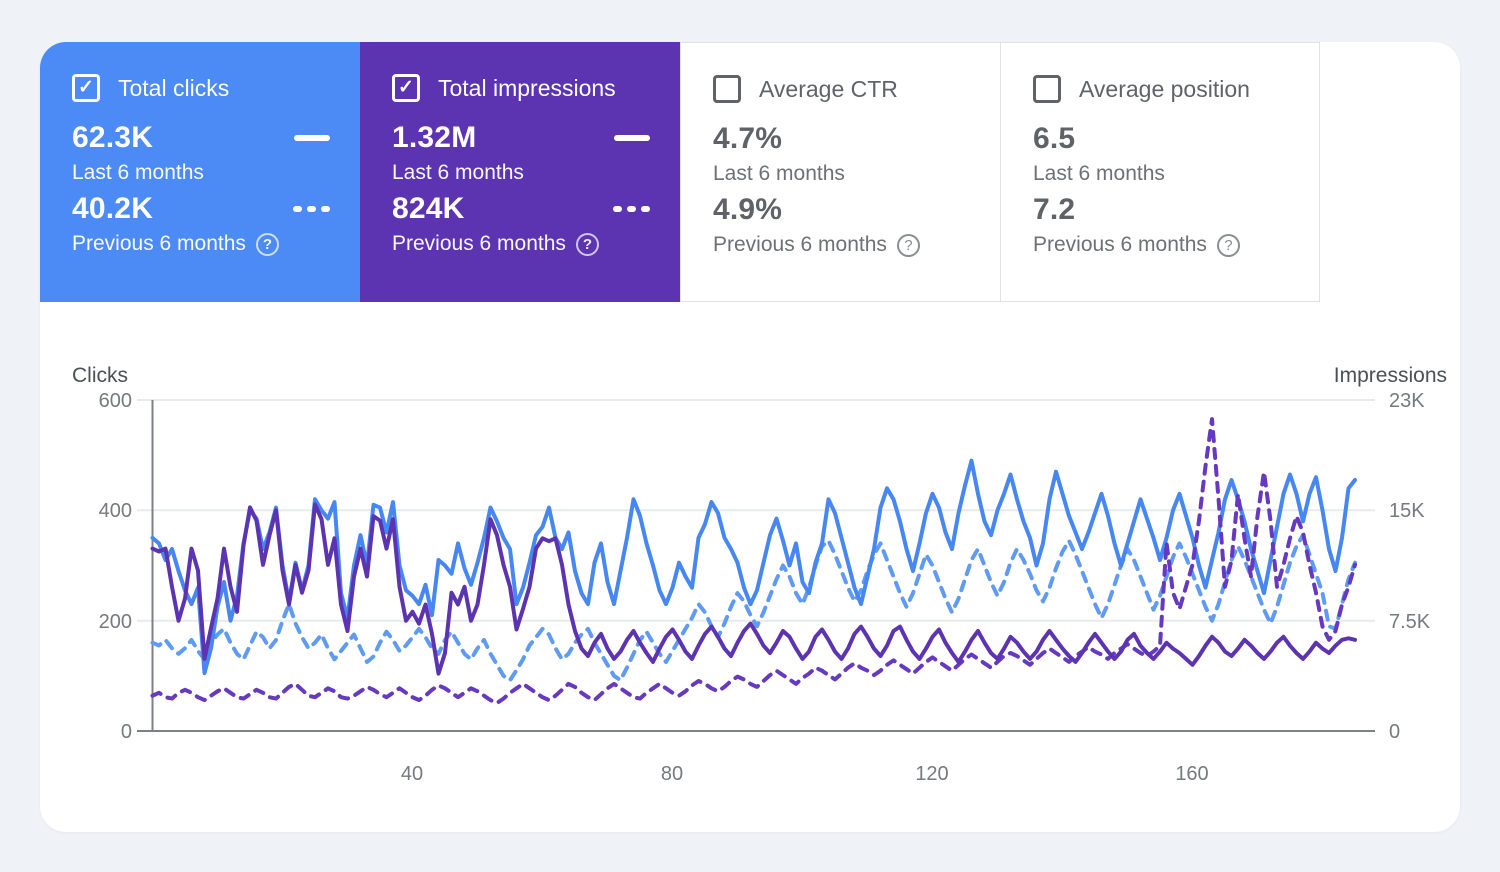 This screenshot has width=1500, height=872. Describe the element at coordinates (1390, 375) in the screenshot. I see `right-axis-title: Impressions` at that location.